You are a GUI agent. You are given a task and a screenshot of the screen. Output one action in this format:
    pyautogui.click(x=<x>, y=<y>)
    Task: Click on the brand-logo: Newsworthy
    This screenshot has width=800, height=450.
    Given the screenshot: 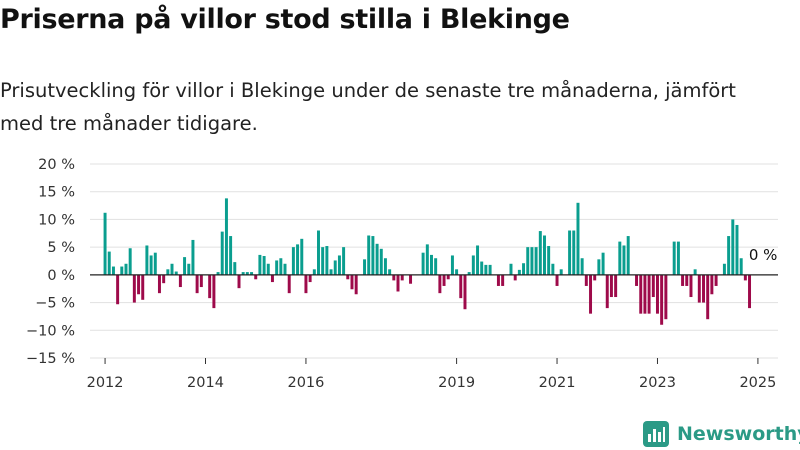 What is the action you would take?
    pyautogui.click(x=721, y=434)
    